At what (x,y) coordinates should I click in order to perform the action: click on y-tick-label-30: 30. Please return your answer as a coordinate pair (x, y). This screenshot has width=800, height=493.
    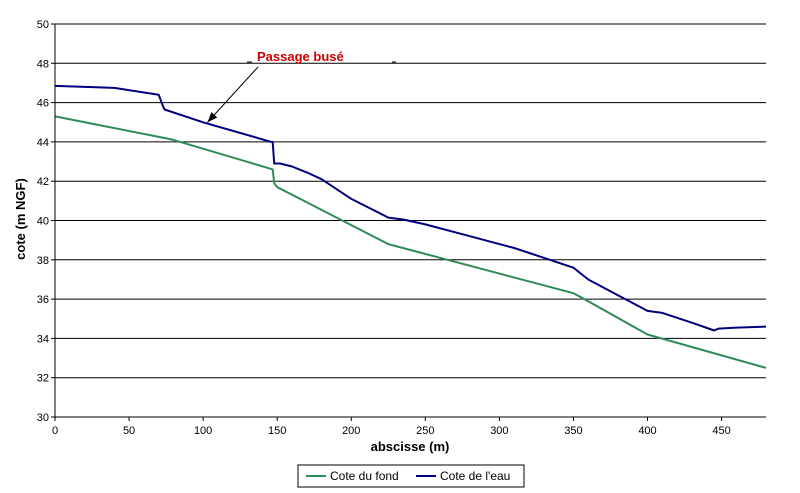
    Looking at the image, I should click on (43, 418).